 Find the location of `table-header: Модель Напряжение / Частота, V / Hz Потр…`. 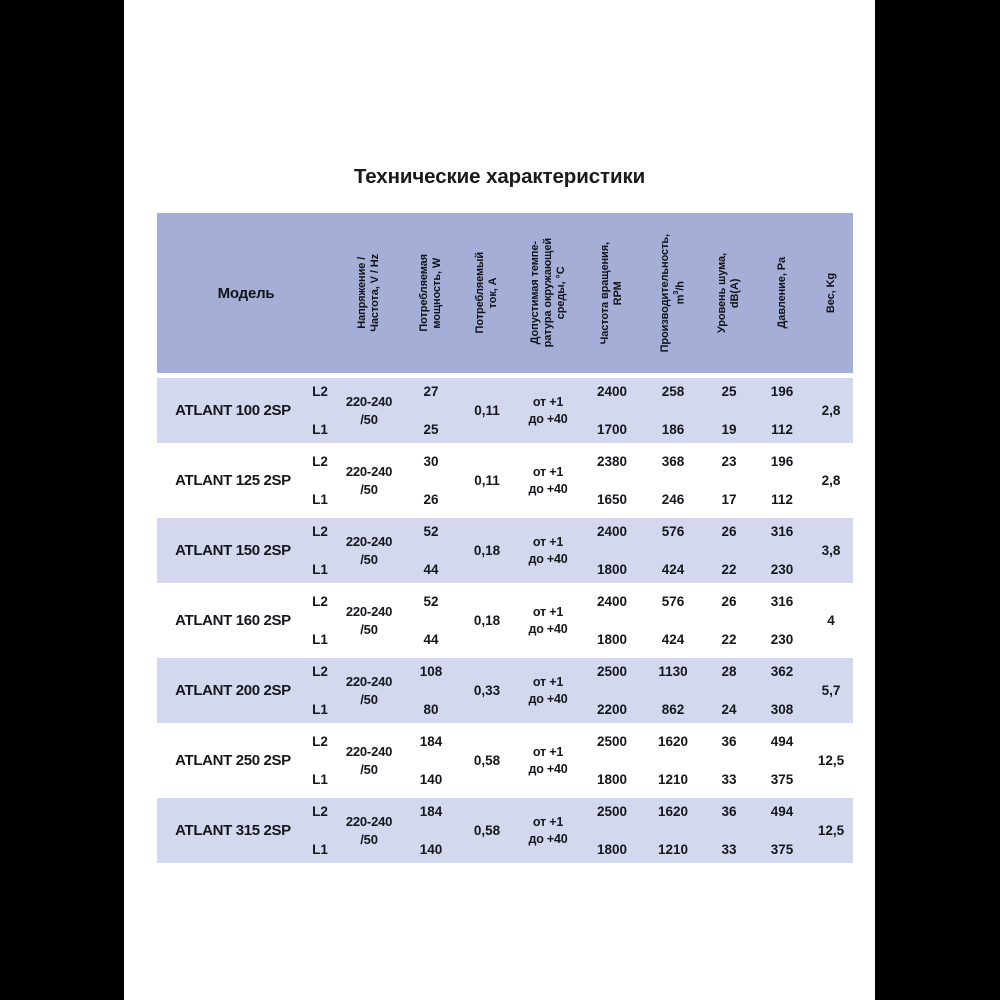

table-header: Модель Напряжение / Частота, V / Hz Потр… is located at coordinates (505, 293).